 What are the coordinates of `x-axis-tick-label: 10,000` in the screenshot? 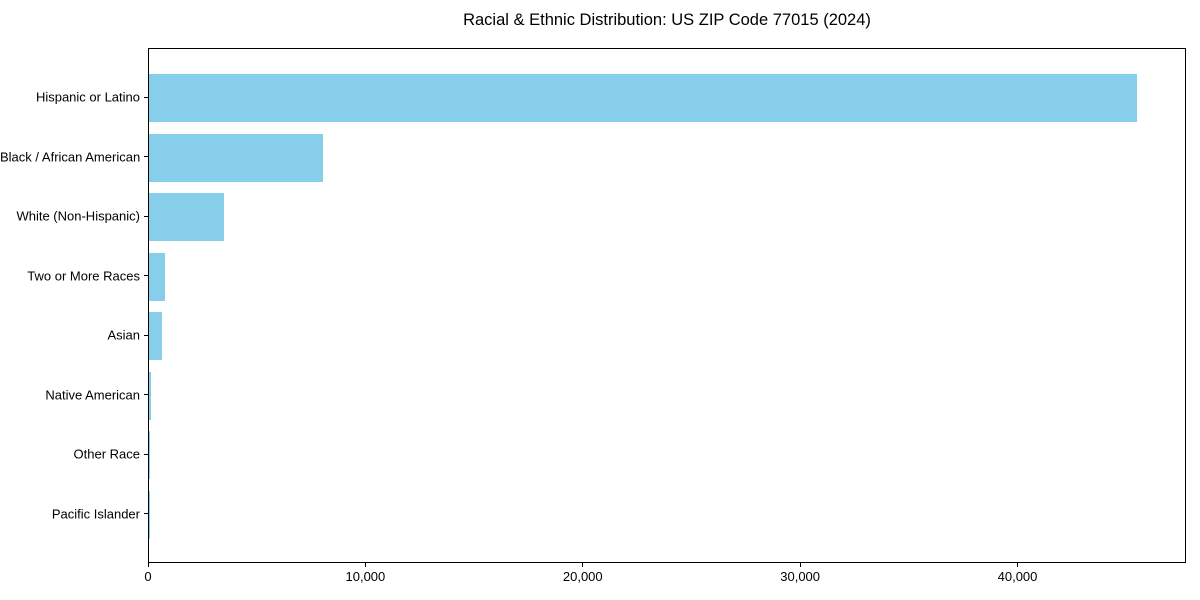 It's located at (365, 576).